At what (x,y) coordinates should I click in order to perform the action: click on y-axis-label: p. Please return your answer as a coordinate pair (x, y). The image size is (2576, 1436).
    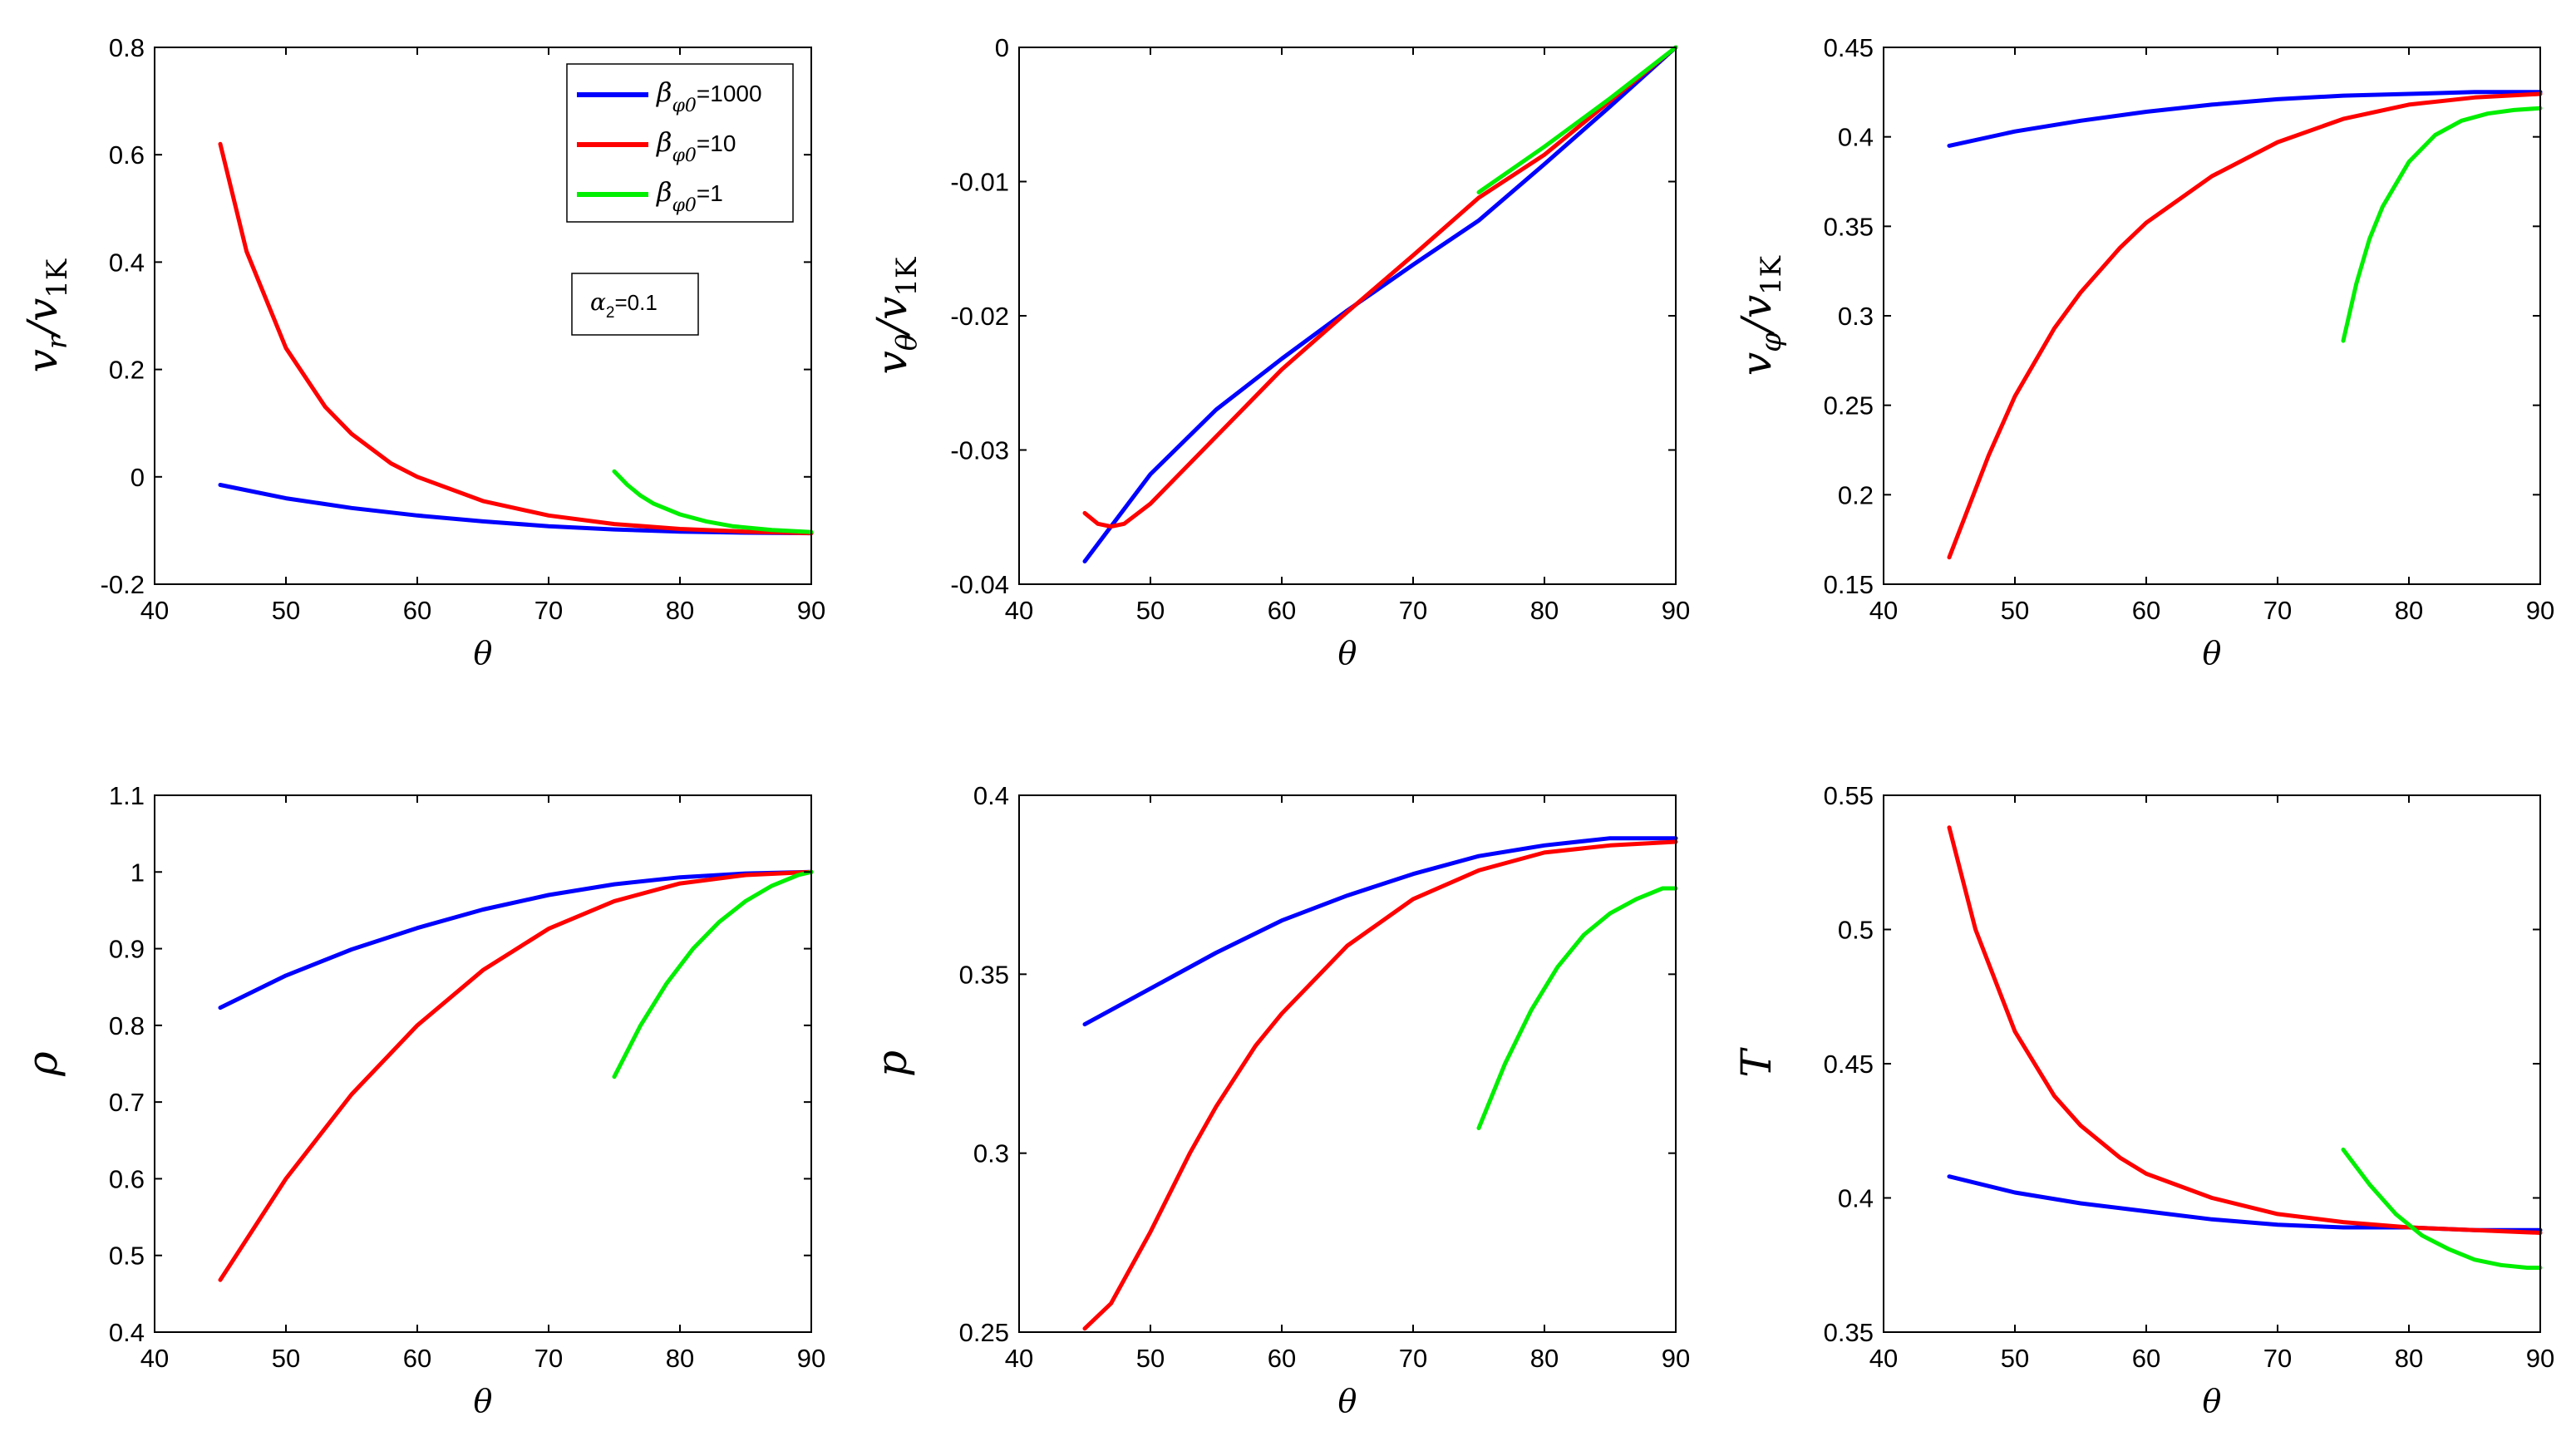
    Looking at the image, I should click on (892, 1063).